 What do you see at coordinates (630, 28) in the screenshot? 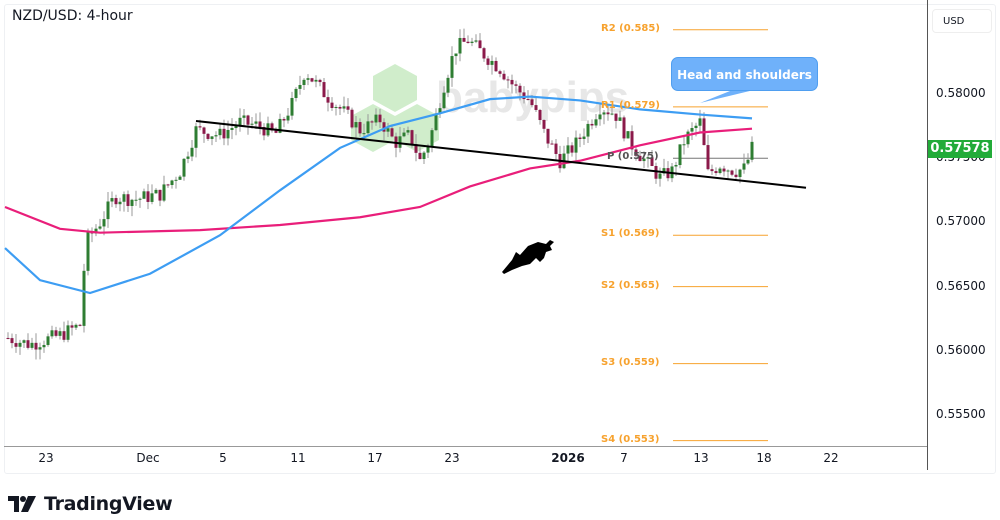
I see `pivot-label: R2 (0.585)` at bounding box center [630, 28].